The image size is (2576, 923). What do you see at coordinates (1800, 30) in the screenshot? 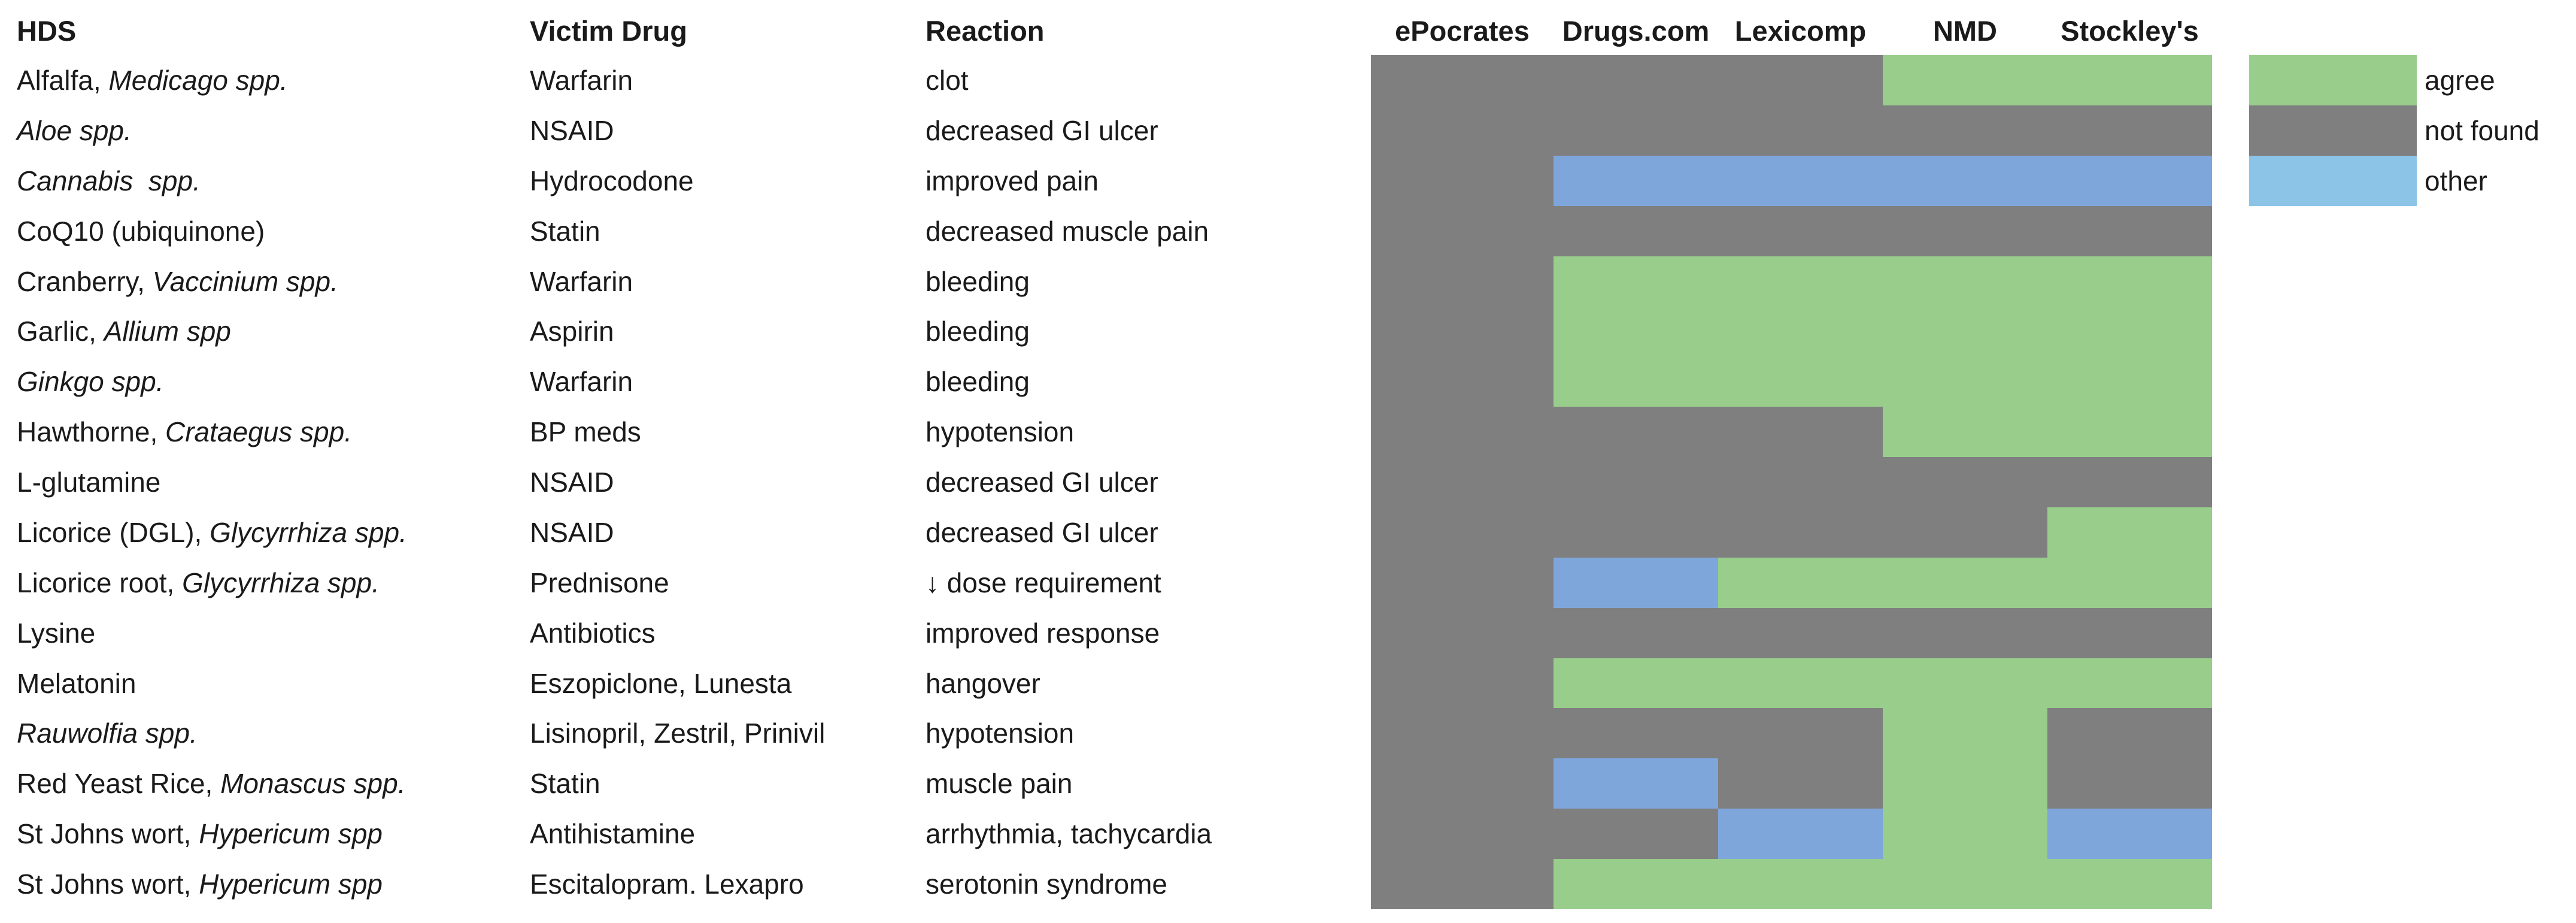
I see `column-header-lexicomp: Lexicomp` at bounding box center [1800, 30].